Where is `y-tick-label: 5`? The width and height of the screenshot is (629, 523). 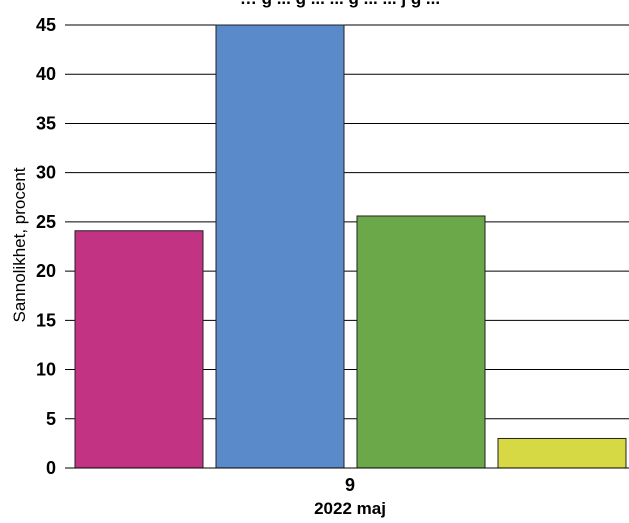 y-tick-label: 5 is located at coordinates (51, 419).